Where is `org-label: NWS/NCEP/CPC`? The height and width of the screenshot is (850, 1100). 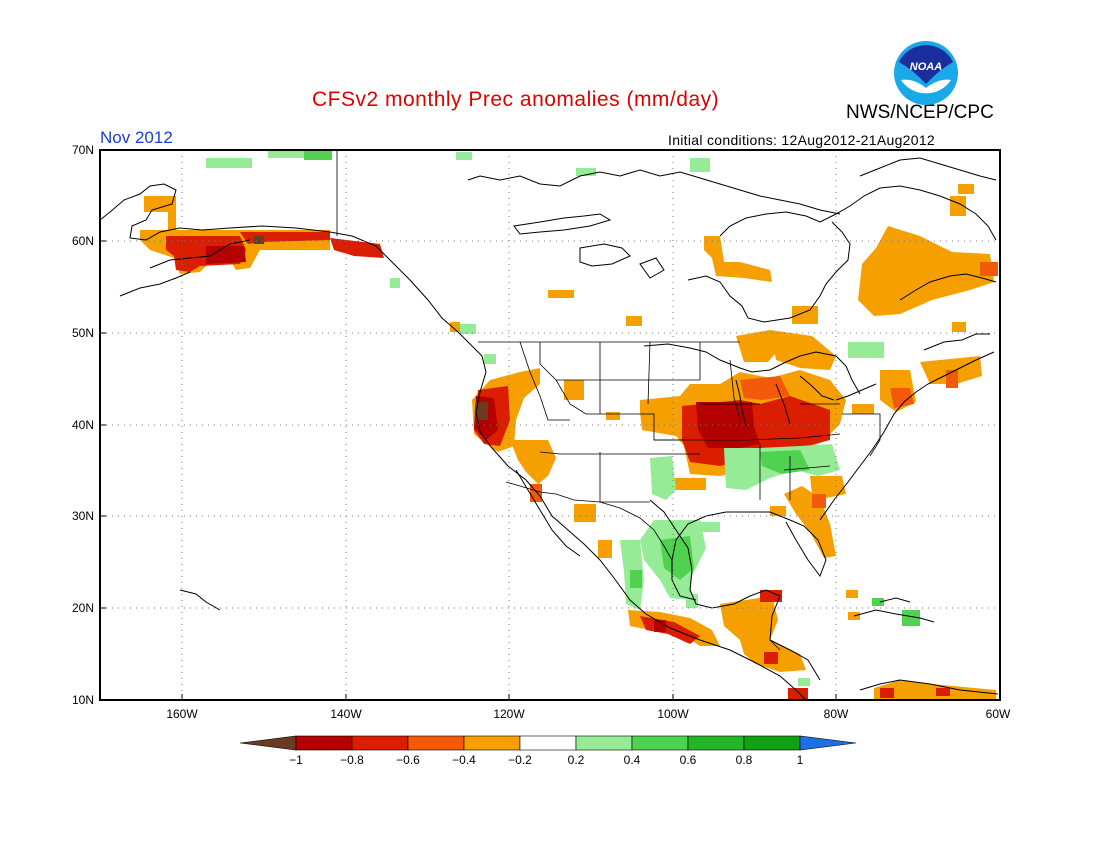
org-label: NWS/NCEP/CPC is located at coordinates (920, 112).